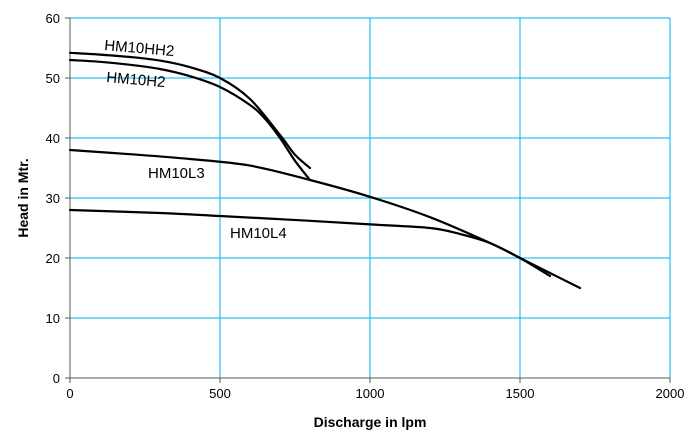  Describe the element at coordinates (69, 393) in the screenshot. I see `x-tick-label-0: 0` at that location.